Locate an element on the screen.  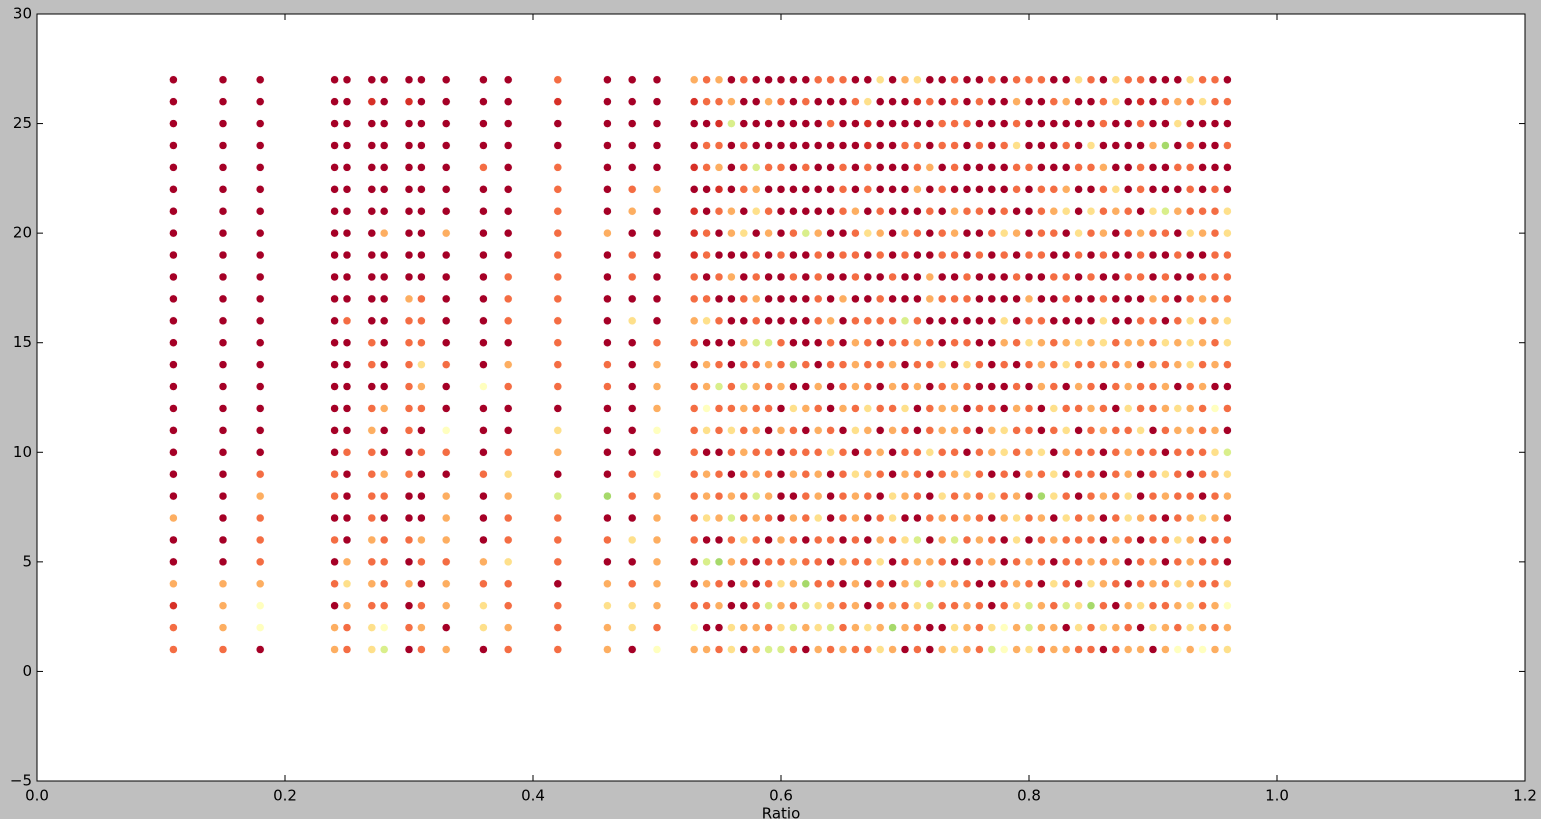
y-tick-label: 15 is located at coordinates (22, 342).